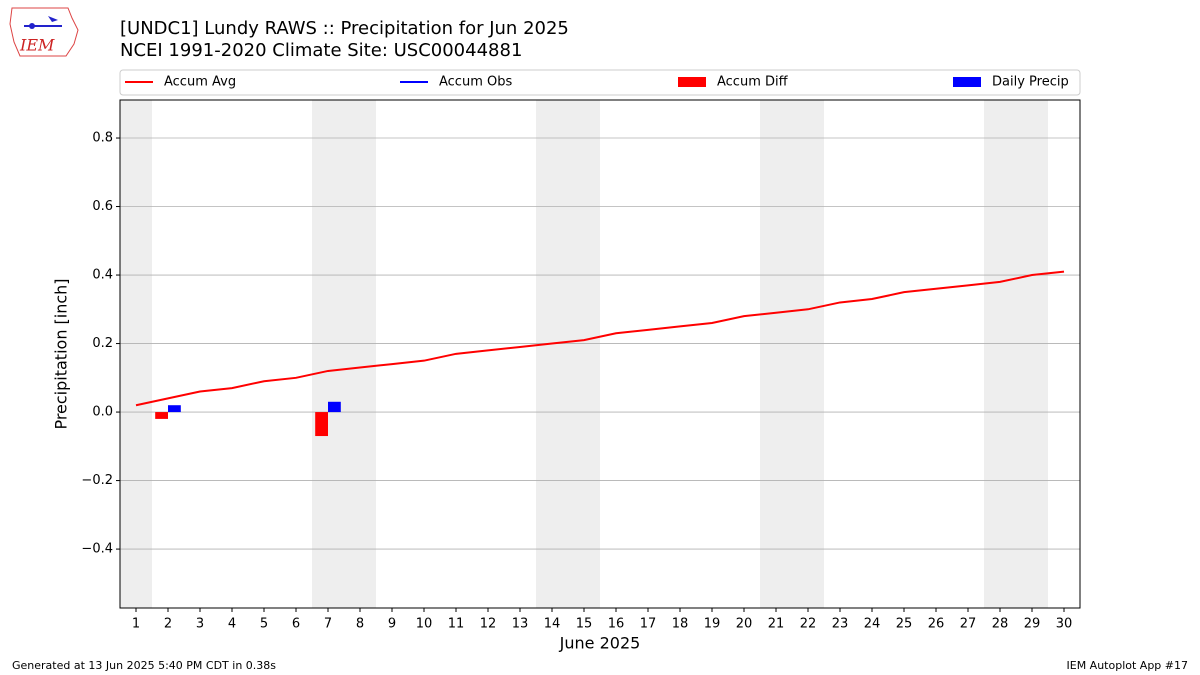 This screenshot has height=675, width=1200. Describe the element at coordinates (1064, 624) in the screenshot. I see `x-tick-label: 30` at that location.